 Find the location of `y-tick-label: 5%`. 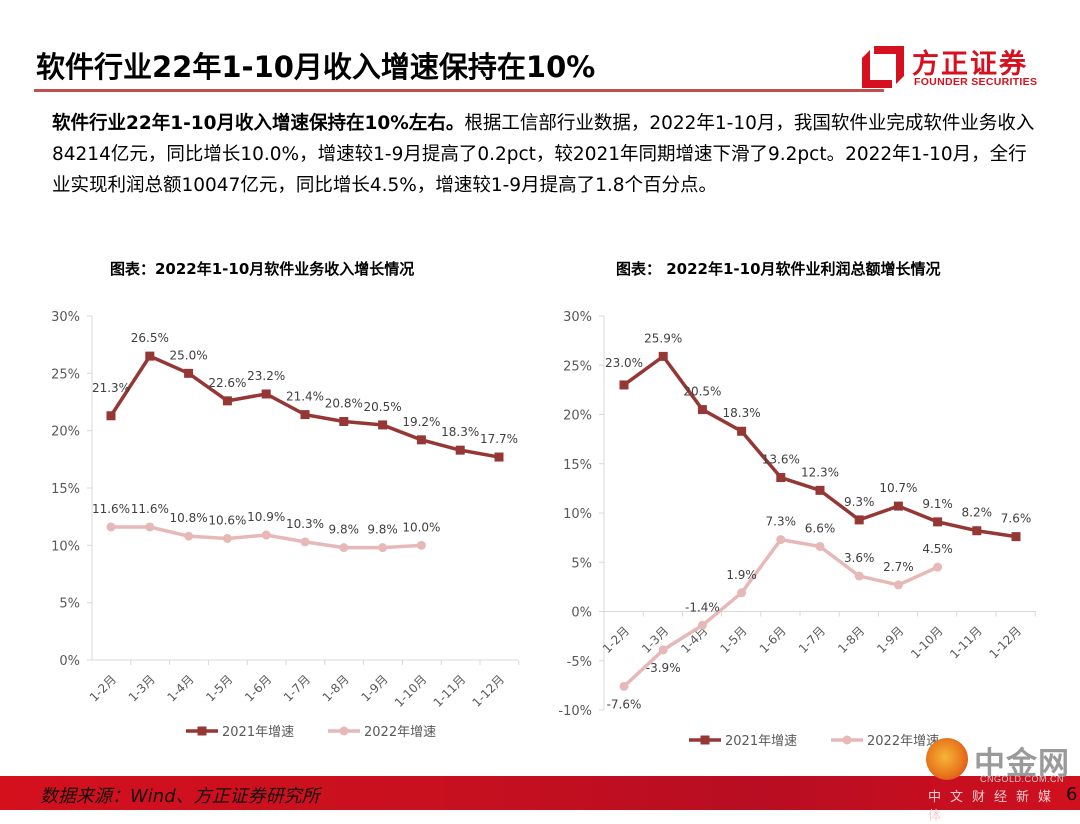

y-tick-label: 5% is located at coordinates (581, 563).